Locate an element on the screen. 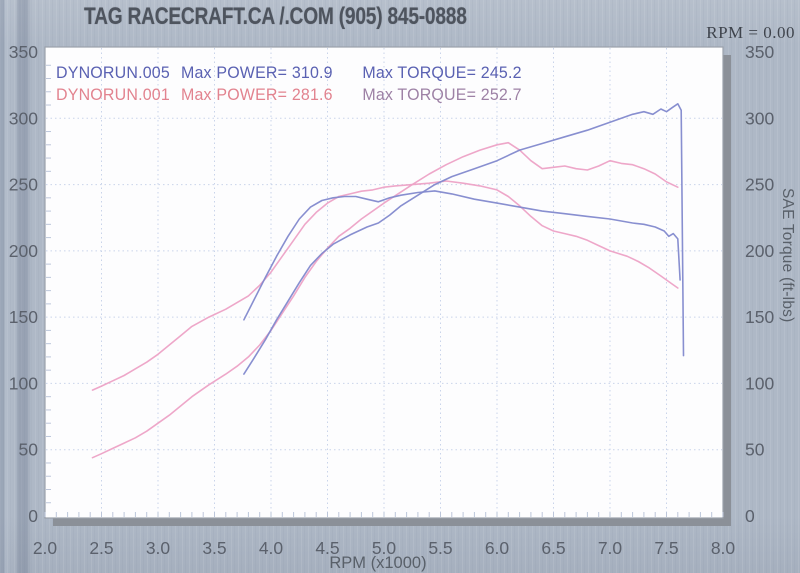 The height and width of the screenshot is (573, 800). run-name: DYNORUN.001 is located at coordinates (113, 94).